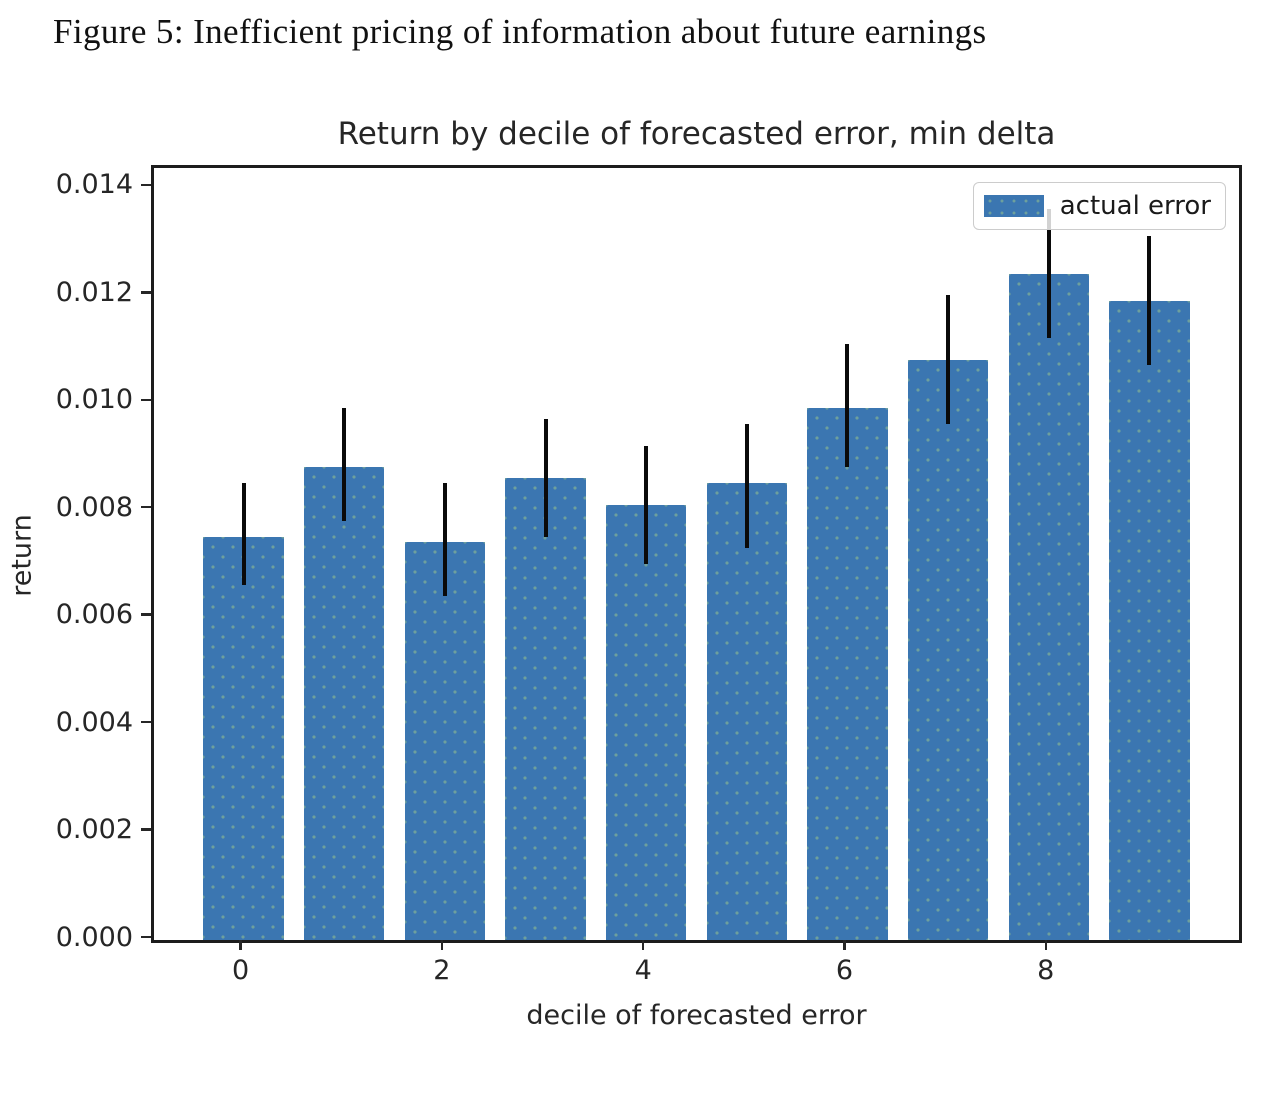 The image size is (1280, 1098). Describe the element at coordinates (94, 937) in the screenshot. I see `y-tick-label-0.000: 0.000` at that location.